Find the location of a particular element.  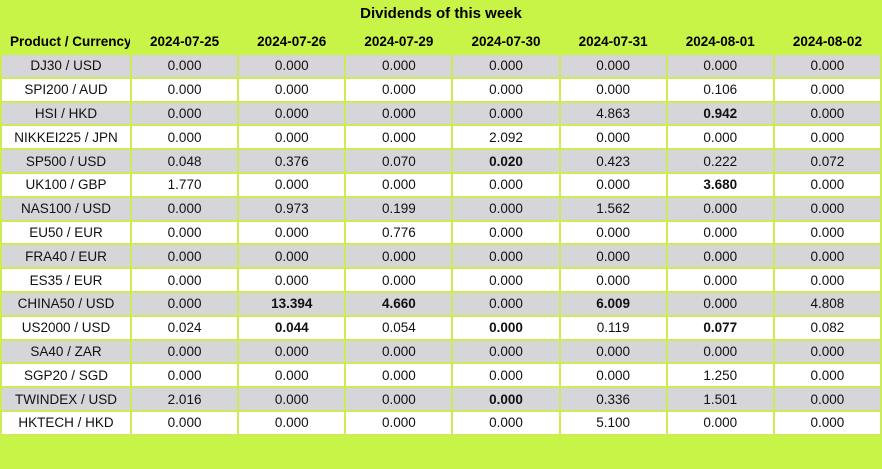

column-header-date-5: 2024-07-31 is located at coordinates (613, 41).